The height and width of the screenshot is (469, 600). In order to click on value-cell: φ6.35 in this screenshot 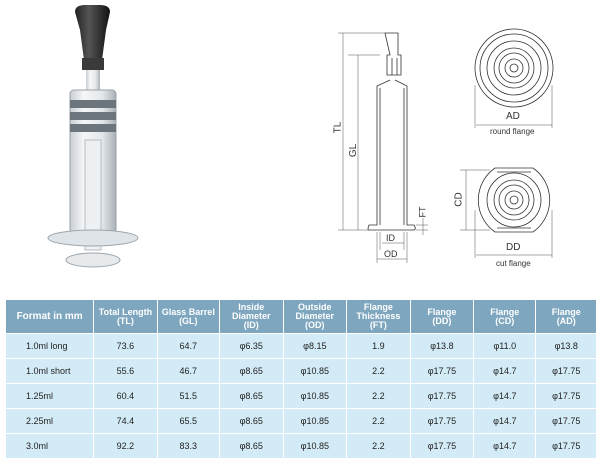, I will do `click(251, 346)`.